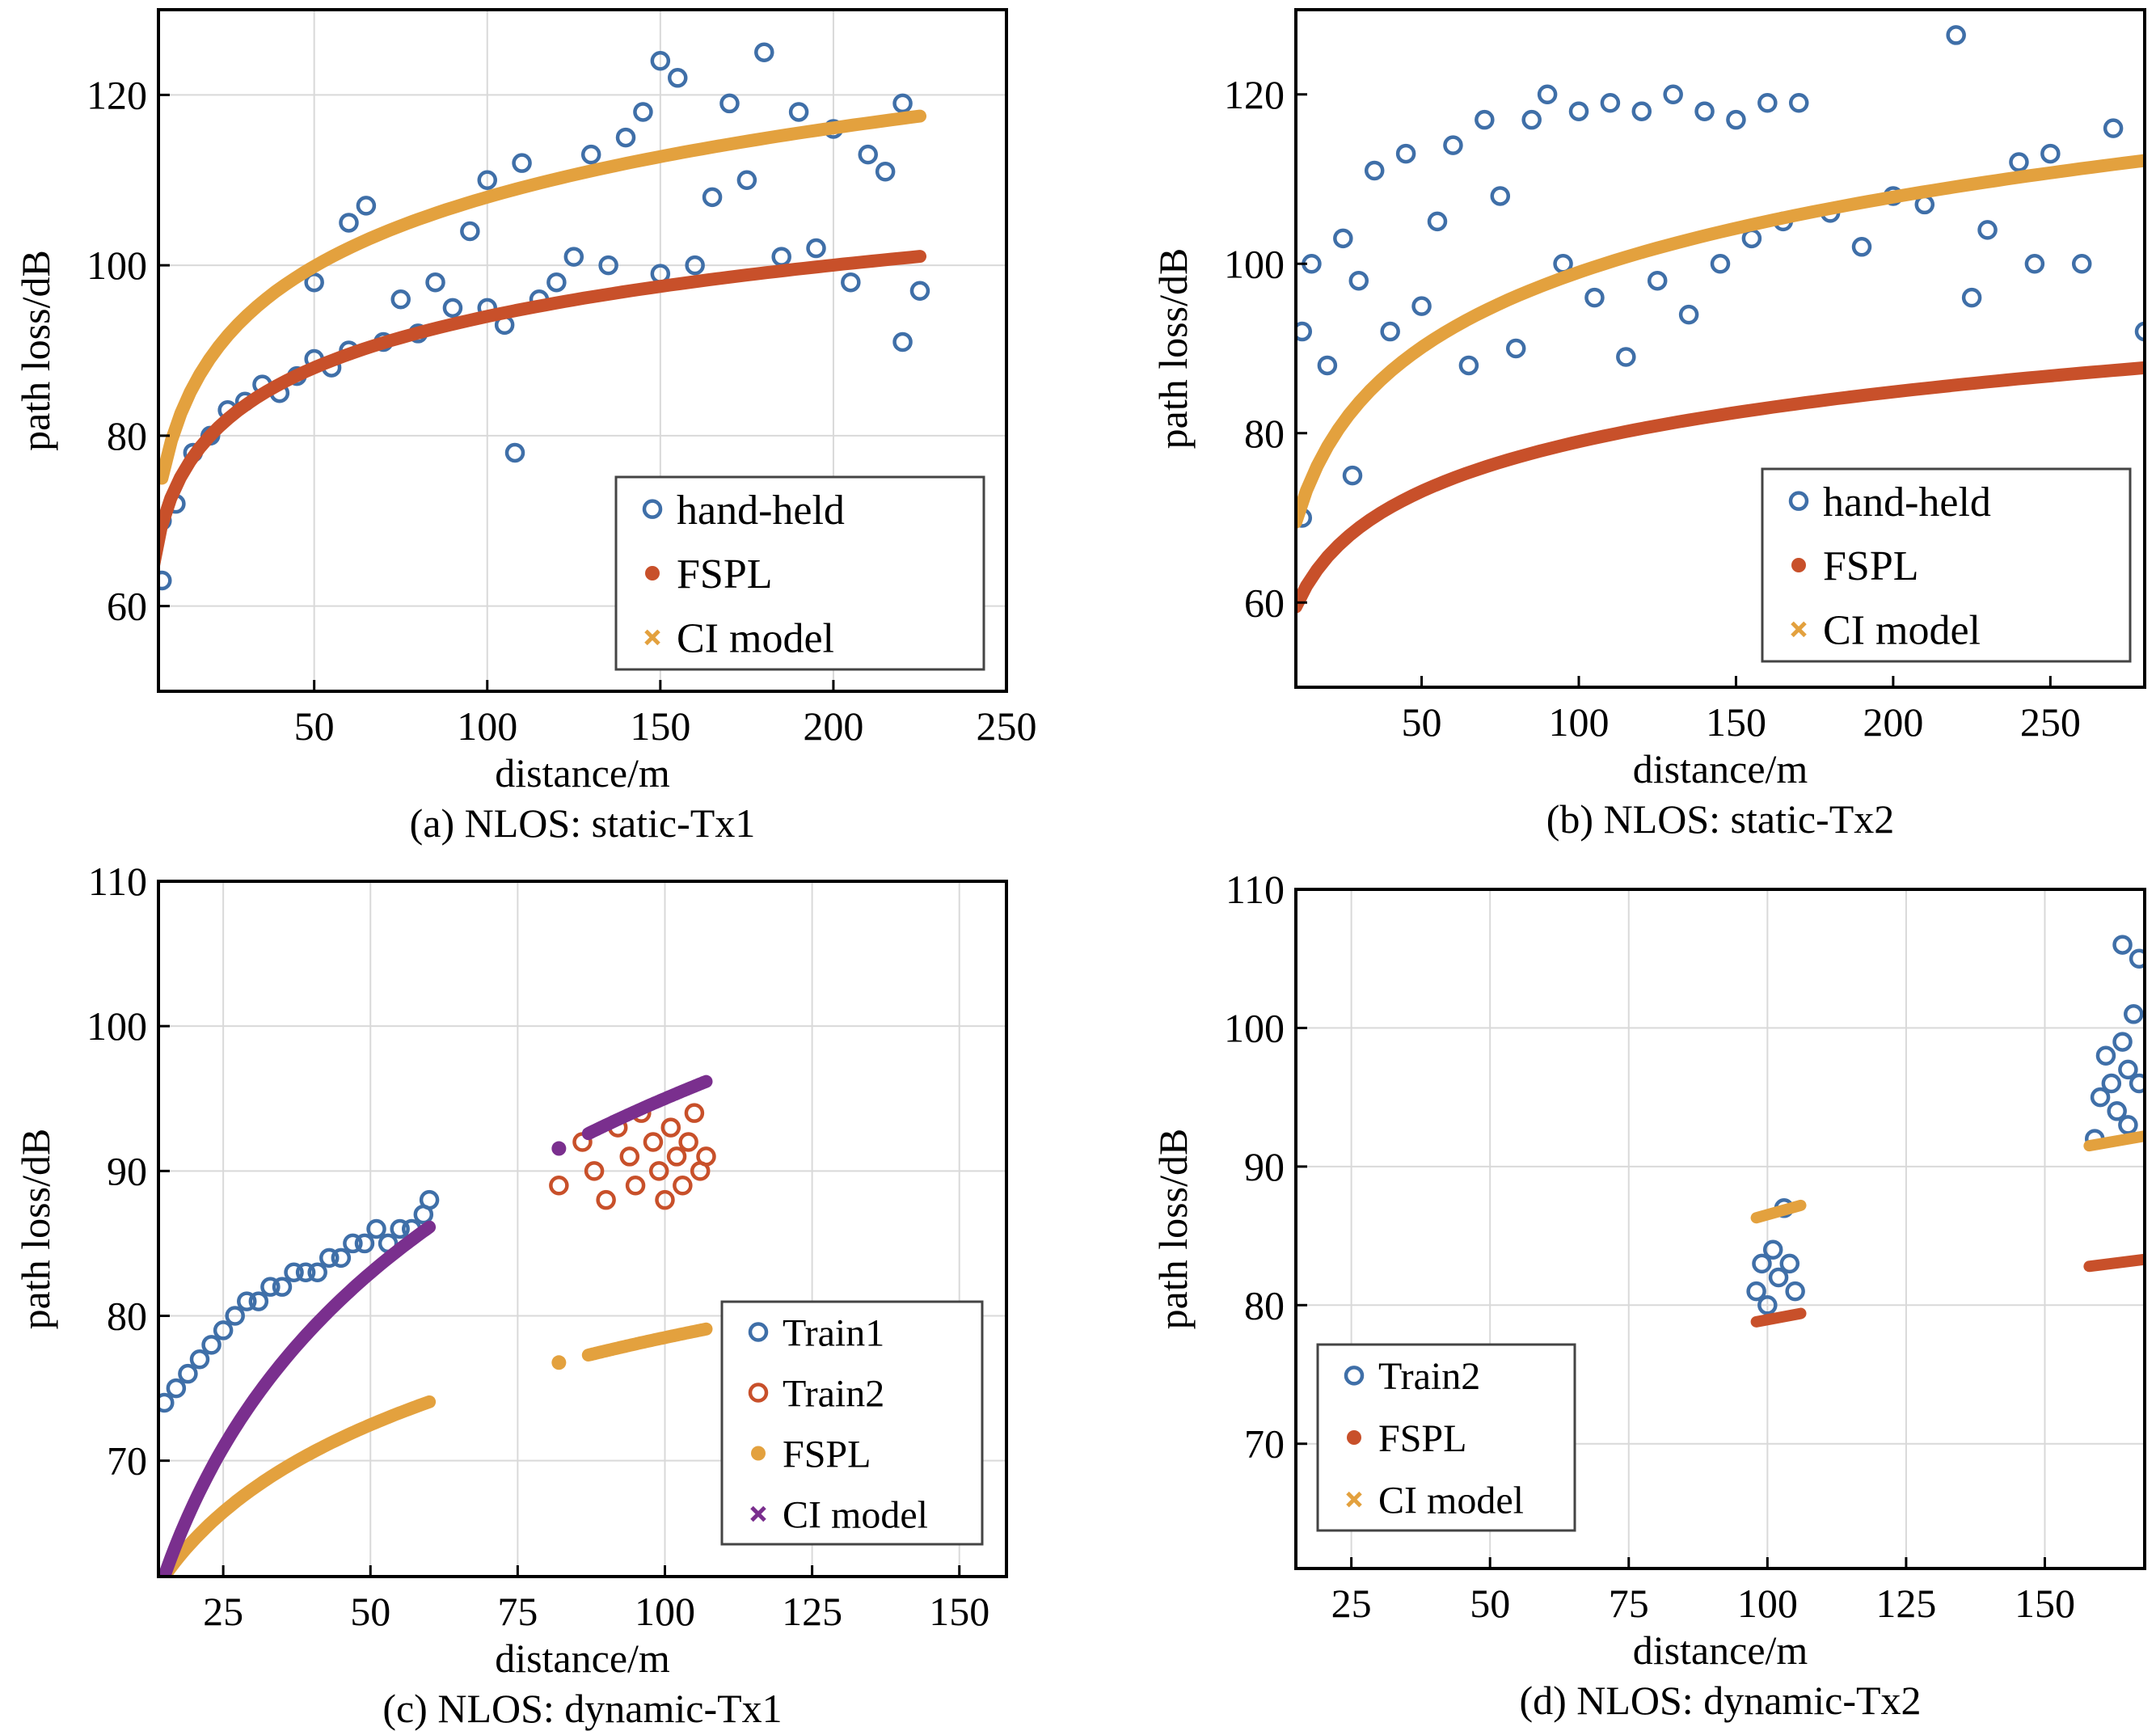  I want to click on legend-box, so click(852, 1423).